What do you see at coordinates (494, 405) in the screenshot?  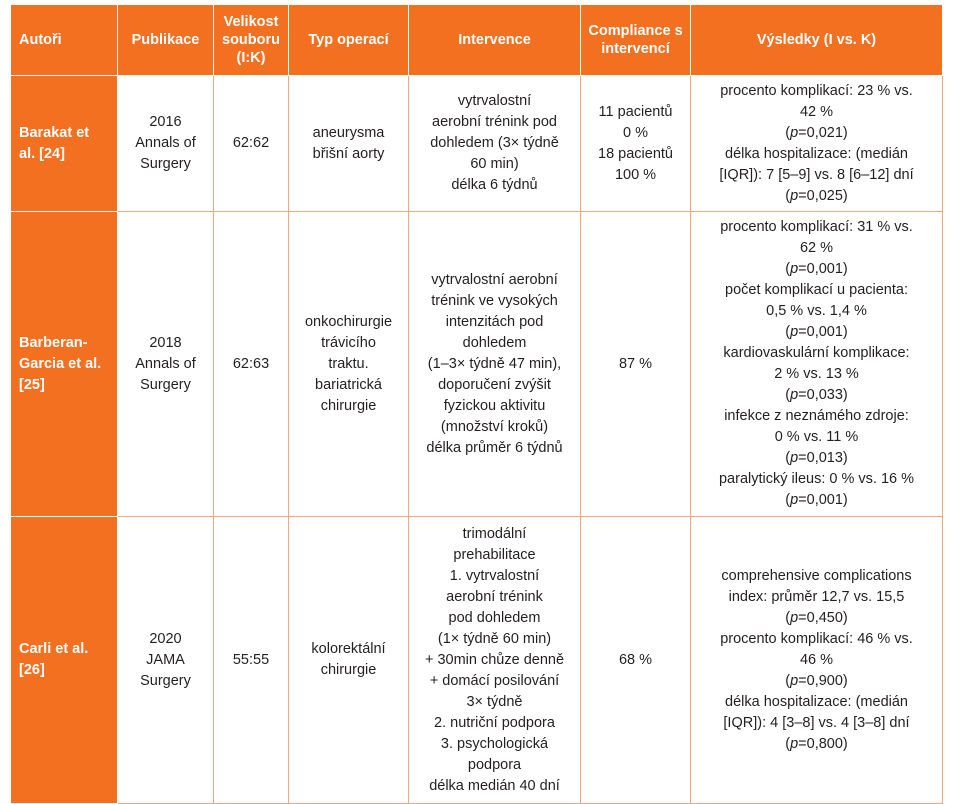 I see `text-line: fyzickou aktivitu` at bounding box center [494, 405].